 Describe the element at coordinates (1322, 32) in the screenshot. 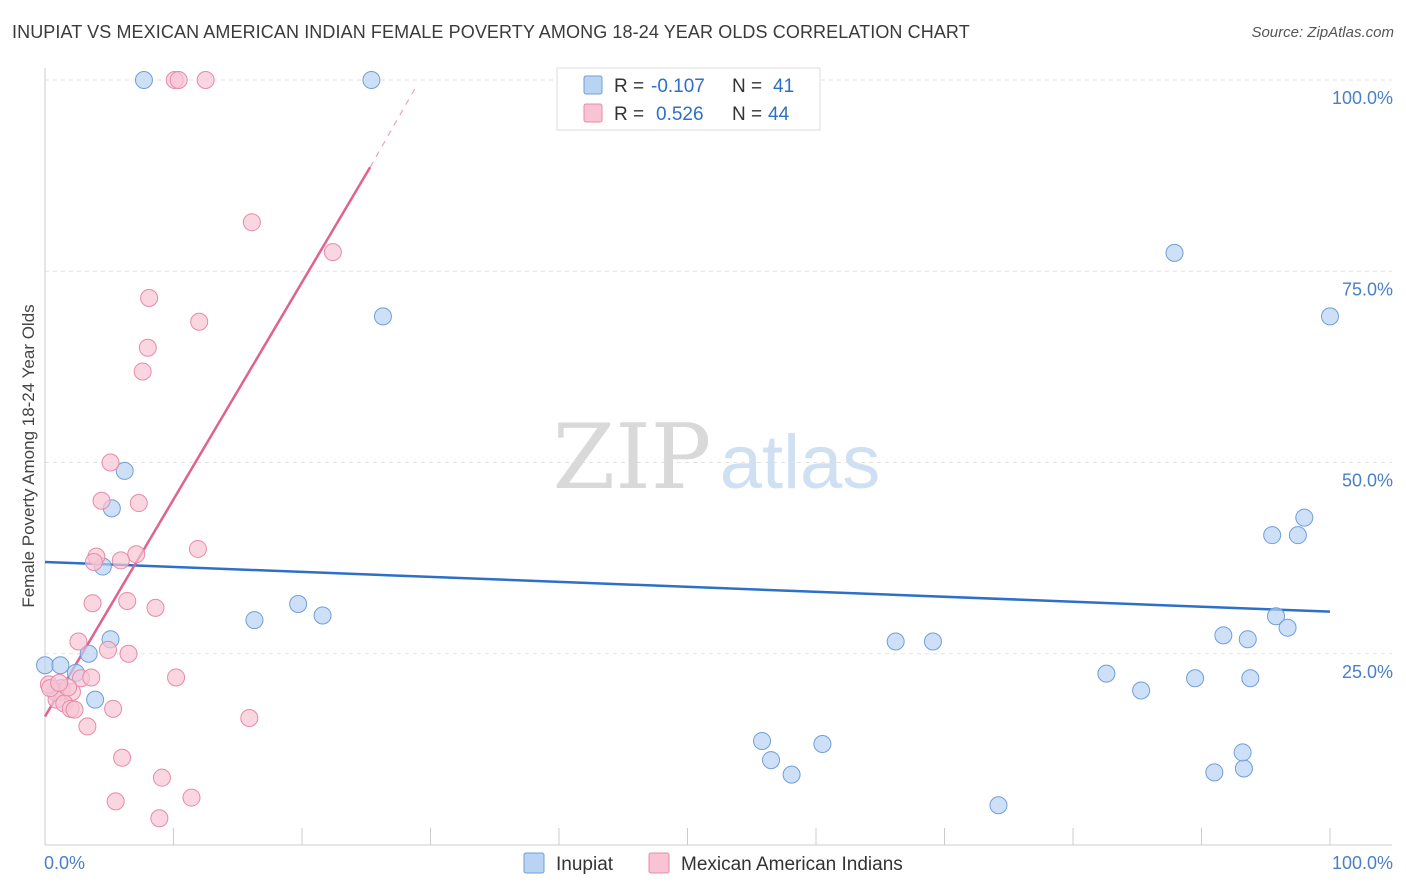

I see `source-credit: Source: ZipAtlas.com` at that location.